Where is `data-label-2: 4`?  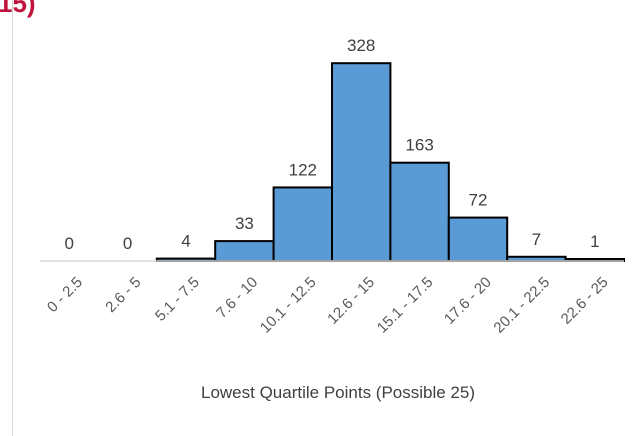 data-label-2: 4 is located at coordinates (185, 241).